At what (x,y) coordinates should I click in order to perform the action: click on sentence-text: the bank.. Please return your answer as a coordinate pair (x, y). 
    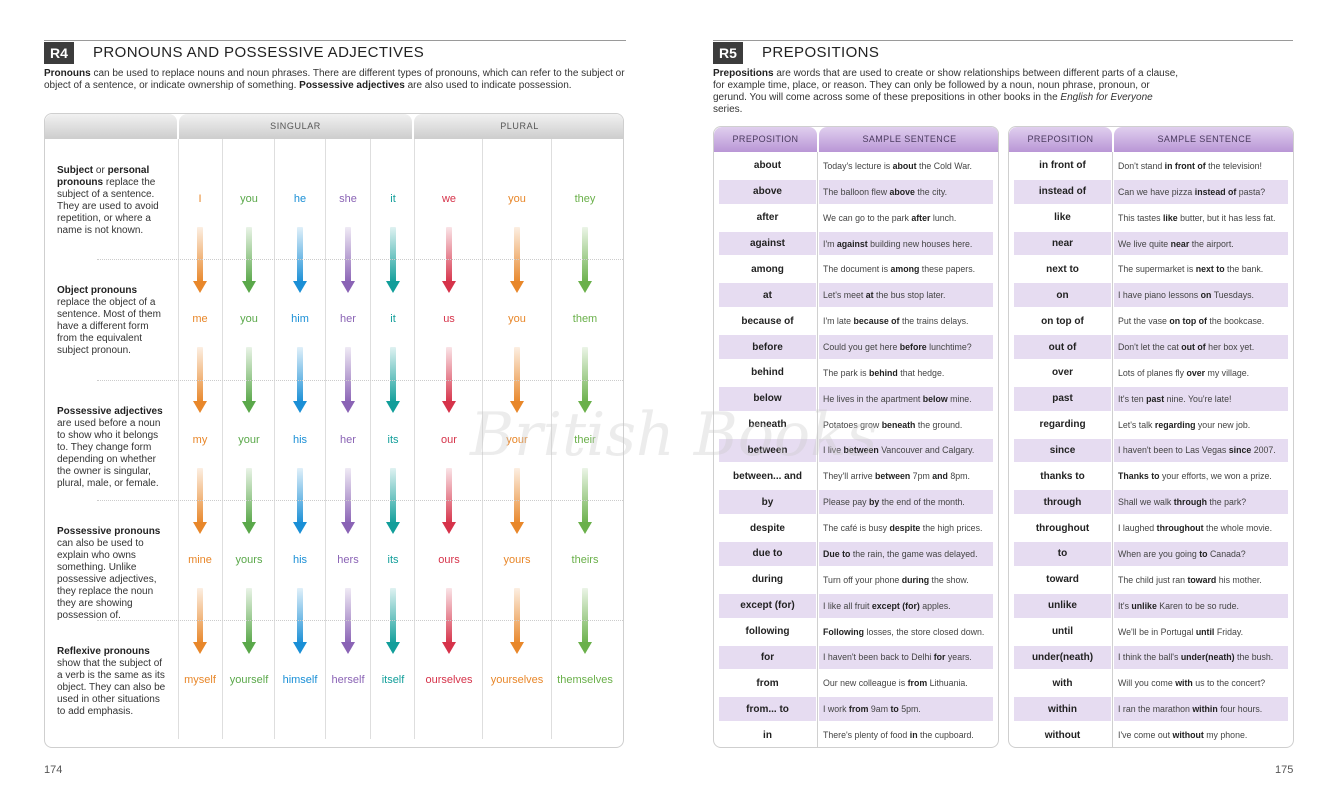
    Looking at the image, I should click on (1244, 269).